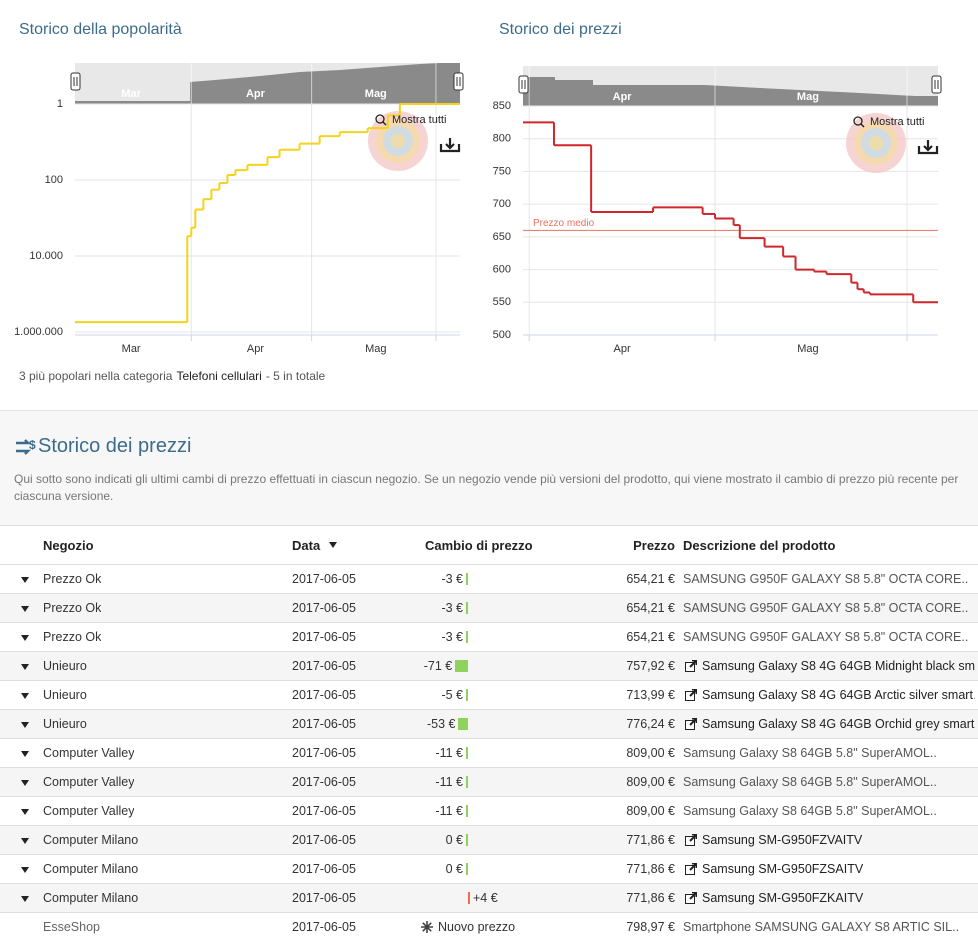 The height and width of the screenshot is (942, 978). I want to click on change-label: -5 €, so click(452, 695).